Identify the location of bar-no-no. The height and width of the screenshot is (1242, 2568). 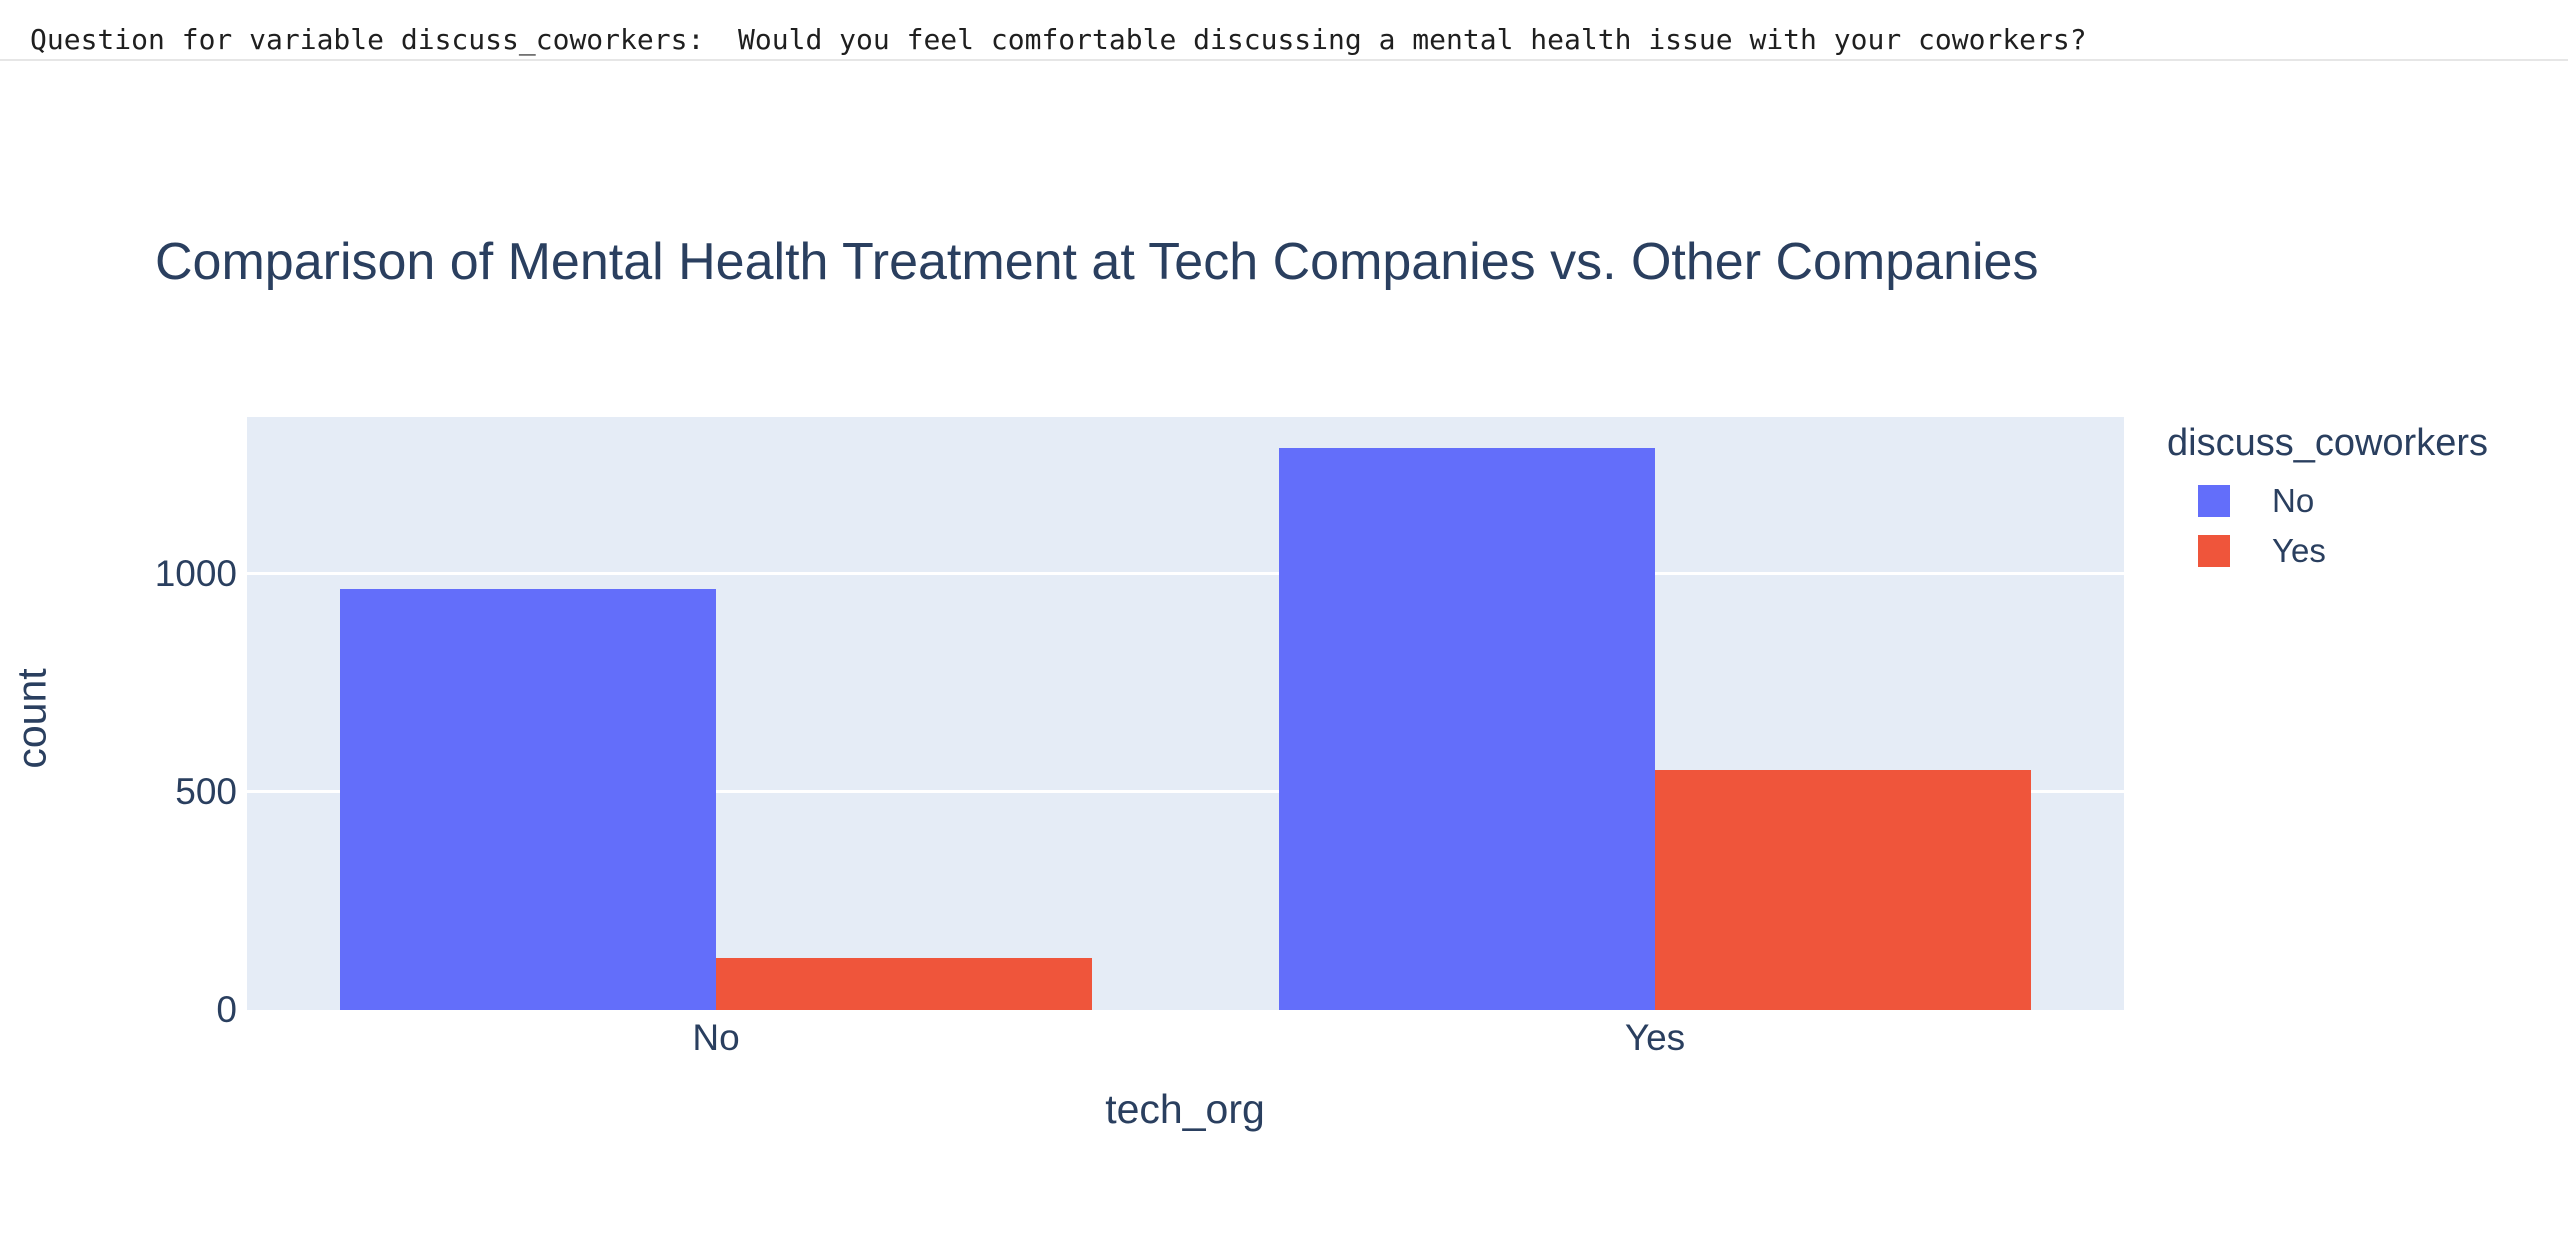
(528, 799).